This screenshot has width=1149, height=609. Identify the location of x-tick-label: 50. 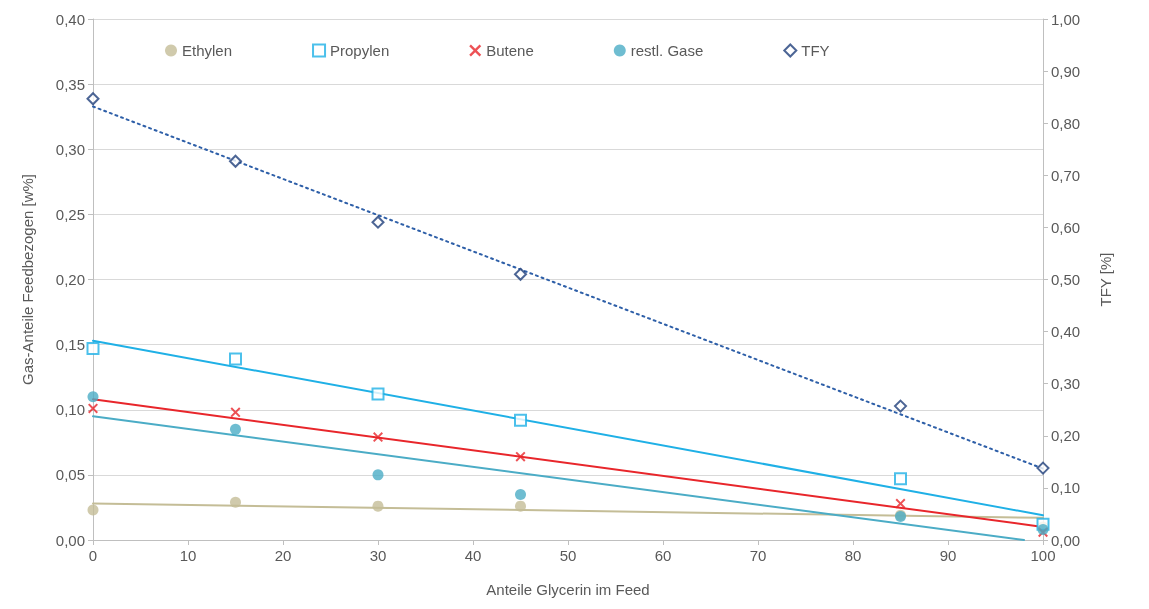
(568, 555).